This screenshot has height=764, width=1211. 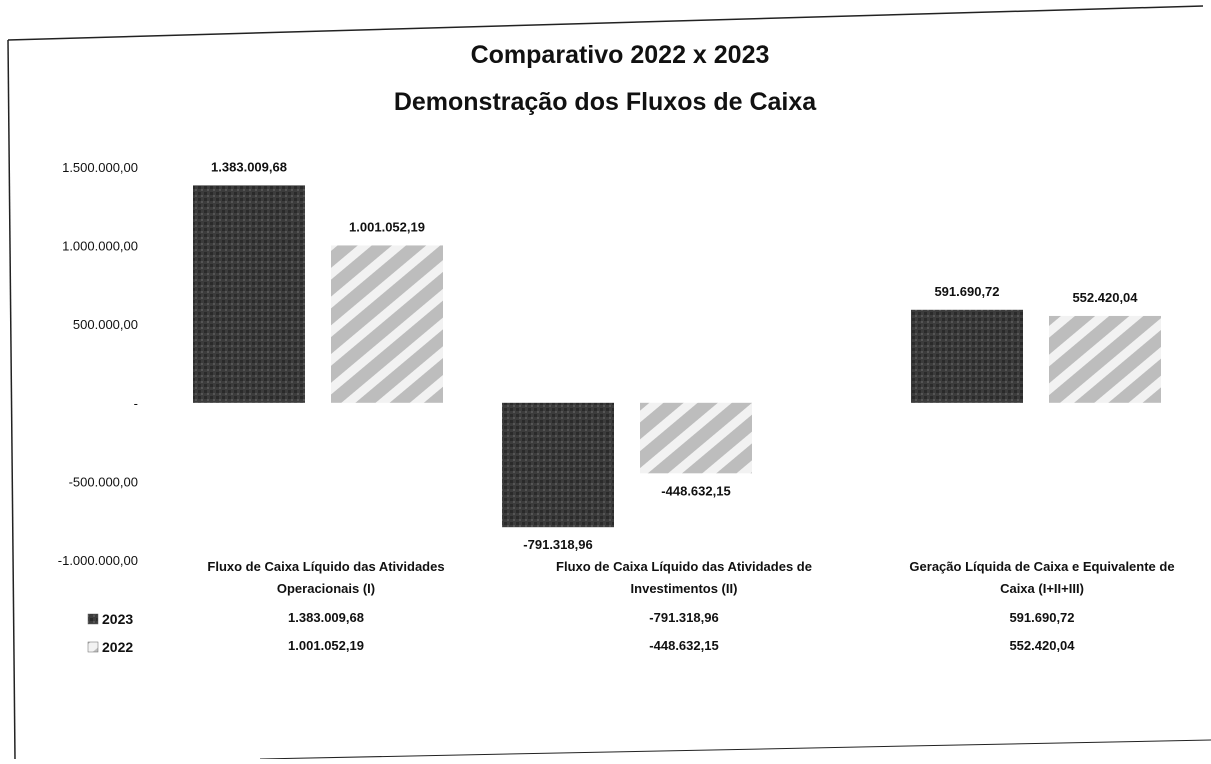 I want to click on data-label-2022-2: -448.632,15, so click(x=695, y=490).